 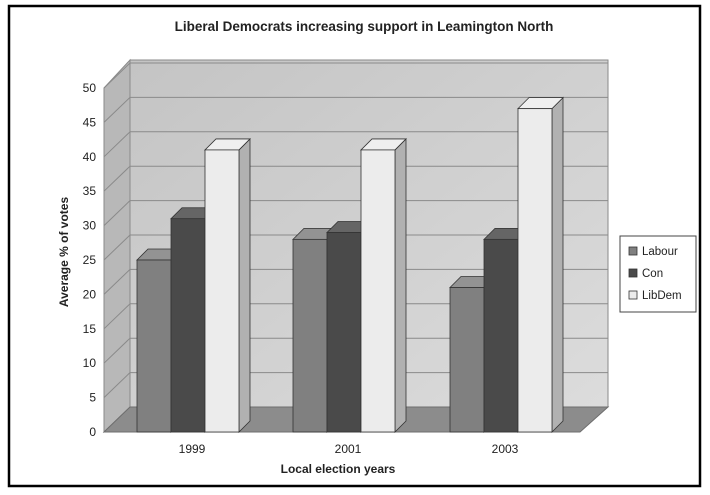 What do you see at coordinates (660, 252) in the screenshot?
I see `legend-label-labour: Labour` at bounding box center [660, 252].